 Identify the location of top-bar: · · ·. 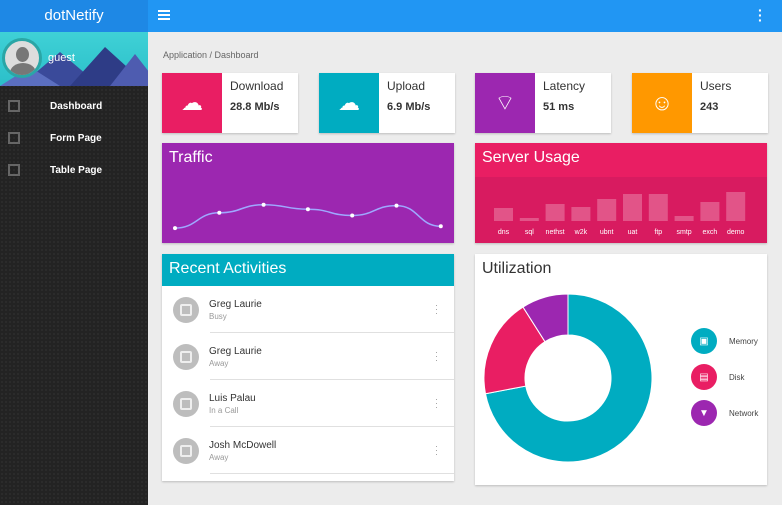
(465, 16).